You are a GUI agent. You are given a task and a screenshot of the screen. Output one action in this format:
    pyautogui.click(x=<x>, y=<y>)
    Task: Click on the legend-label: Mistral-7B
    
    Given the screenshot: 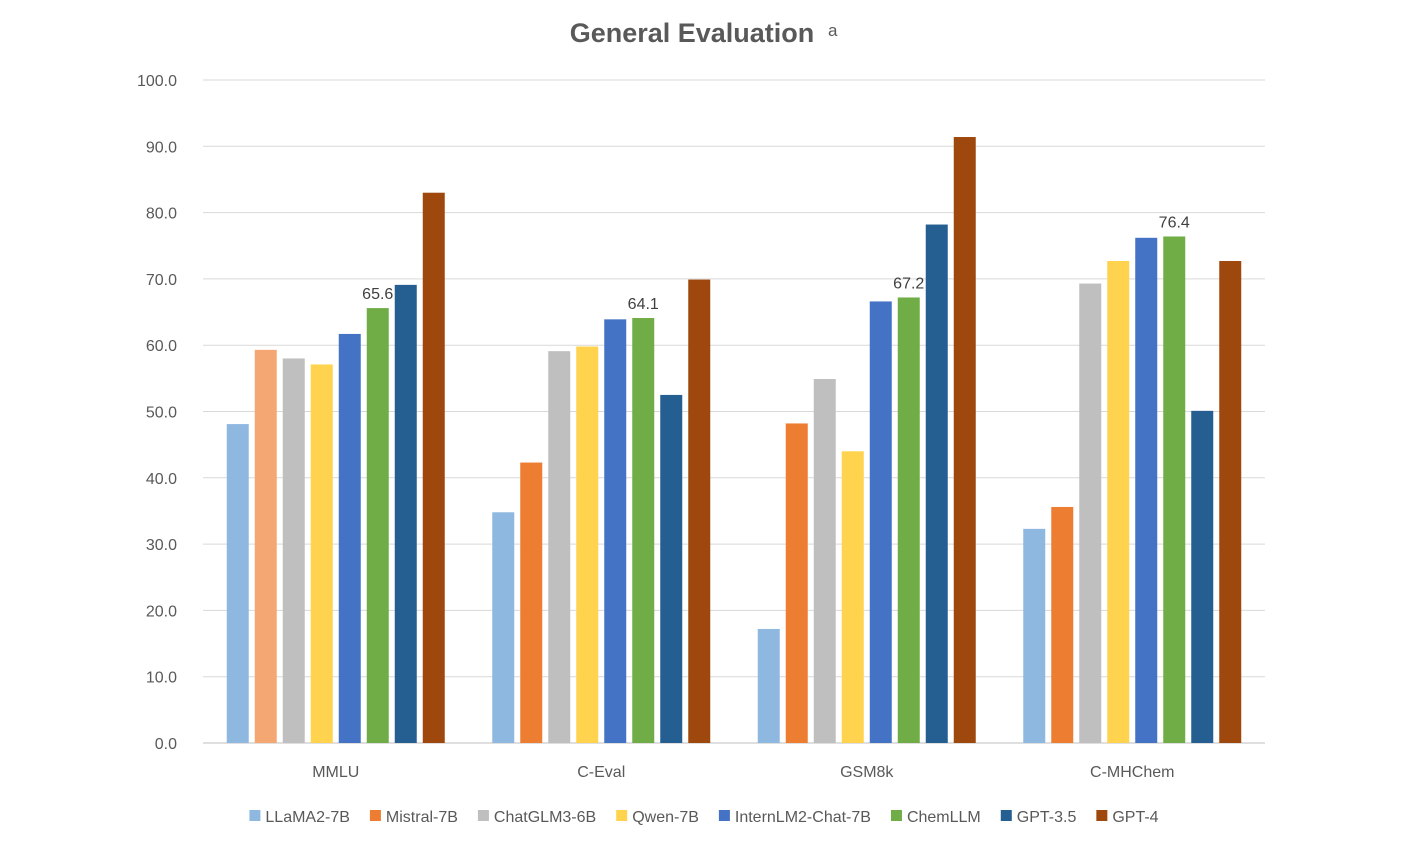 What is the action you would take?
    pyautogui.click(x=422, y=817)
    